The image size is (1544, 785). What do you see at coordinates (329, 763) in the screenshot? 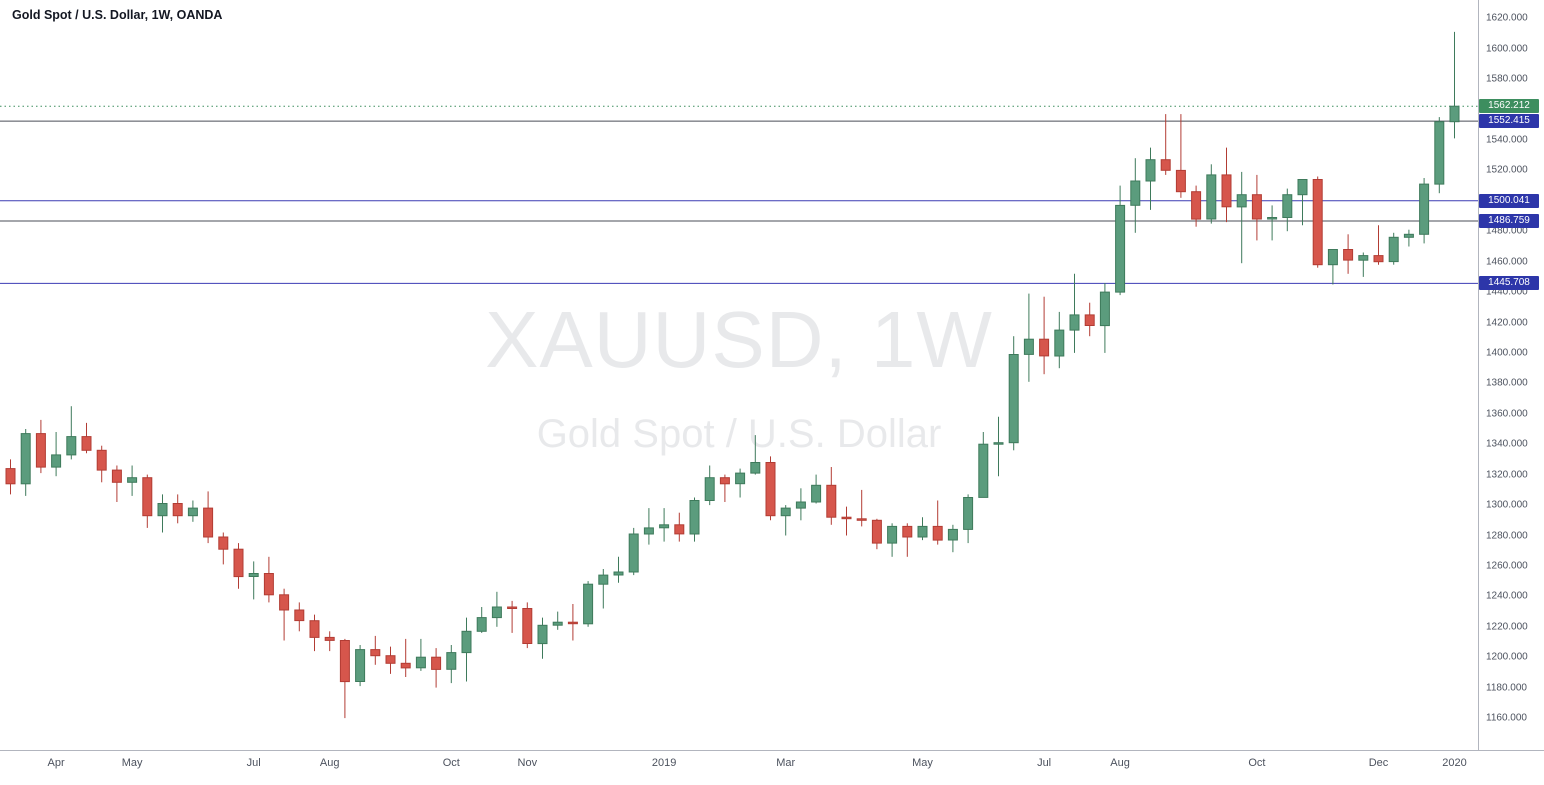
I see `time-tick-label: Aug` at bounding box center [329, 763].